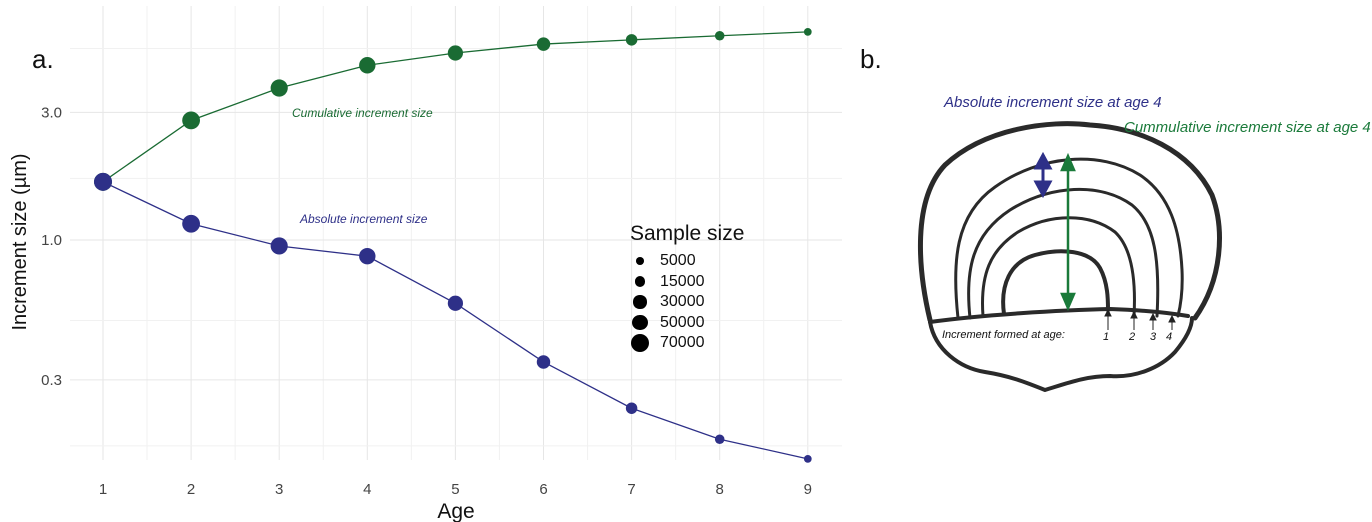  What do you see at coordinates (808, 489) in the screenshot?
I see `x-tick-label: 9` at bounding box center [808, 489].